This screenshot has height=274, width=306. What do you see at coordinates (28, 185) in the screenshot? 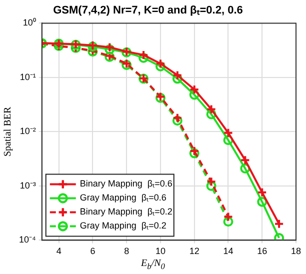
I see `y-tick-label: 10⁻³` at bounding box center [28, 185].